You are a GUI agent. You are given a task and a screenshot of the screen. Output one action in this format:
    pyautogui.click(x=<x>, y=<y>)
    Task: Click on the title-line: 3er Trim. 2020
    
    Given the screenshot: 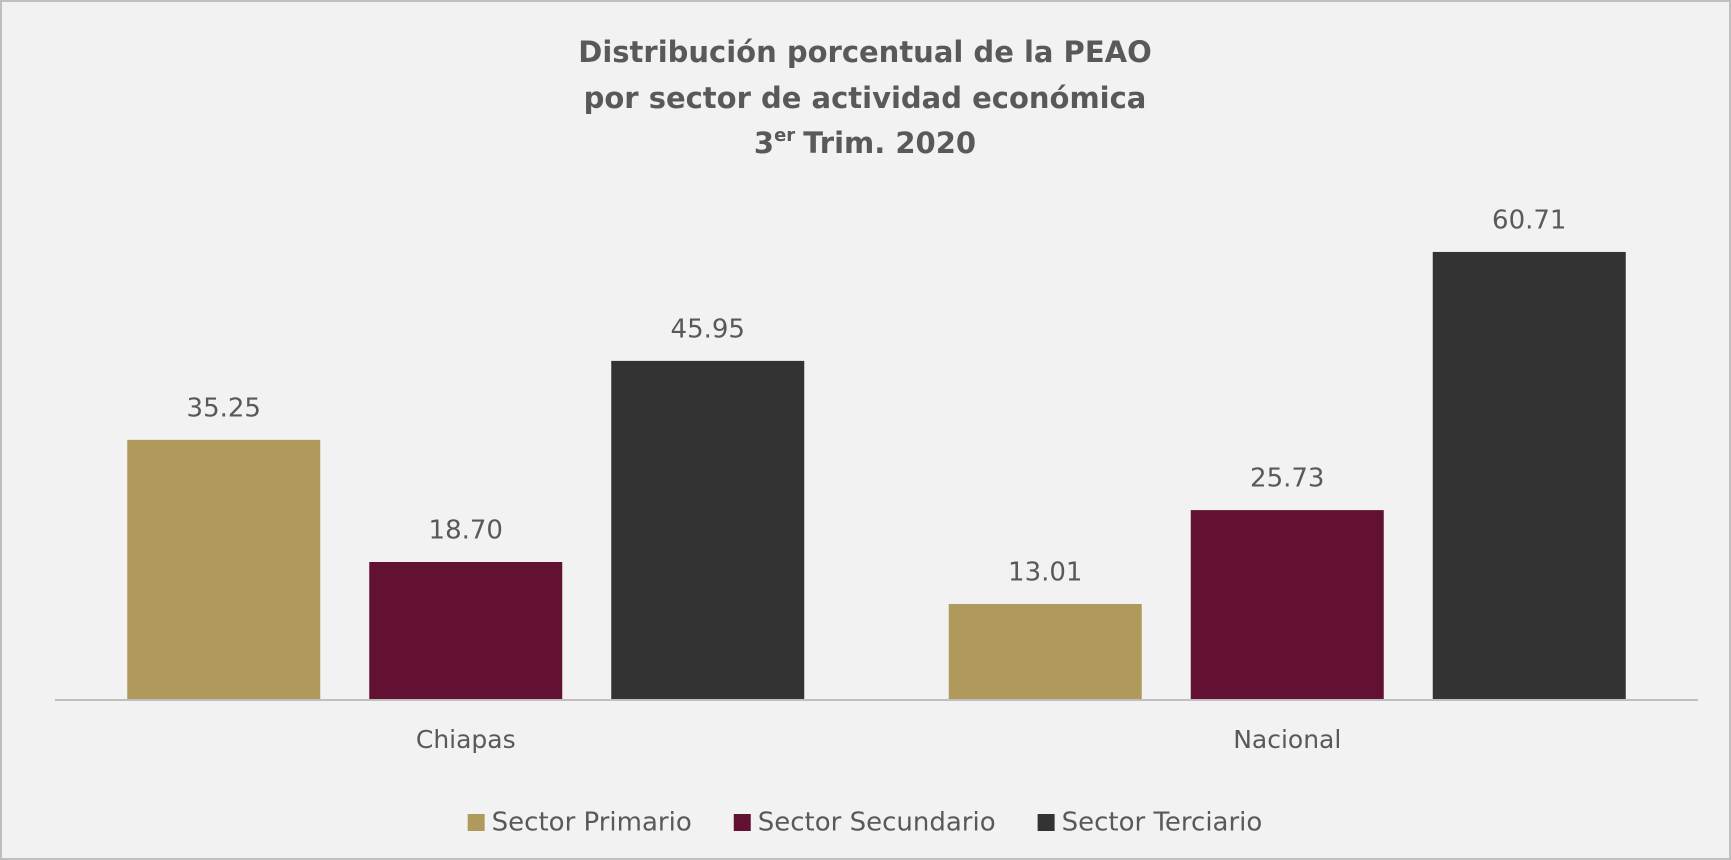 What is the action you would take?
    pyautogui.click(x=865, y=142)
    